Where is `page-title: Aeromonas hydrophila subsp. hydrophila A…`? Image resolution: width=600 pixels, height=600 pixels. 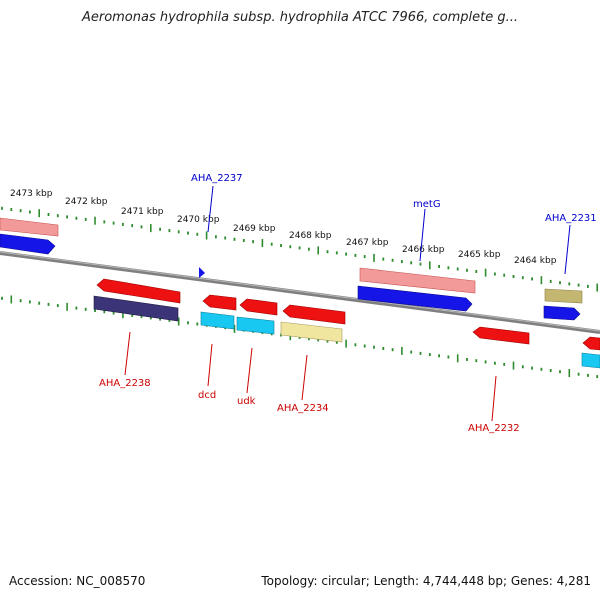 page-title: Aeromonas hydrophila subsp. hydrophila A… is located at coordinates (300, 17).